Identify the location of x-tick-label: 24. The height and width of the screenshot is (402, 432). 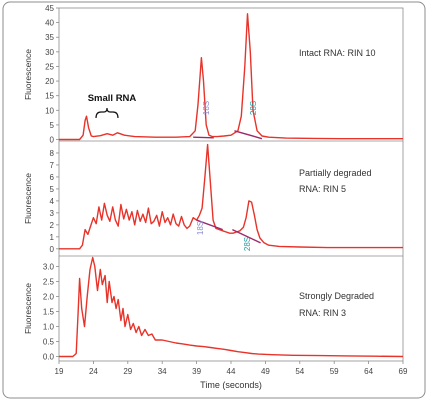
(93, 371).